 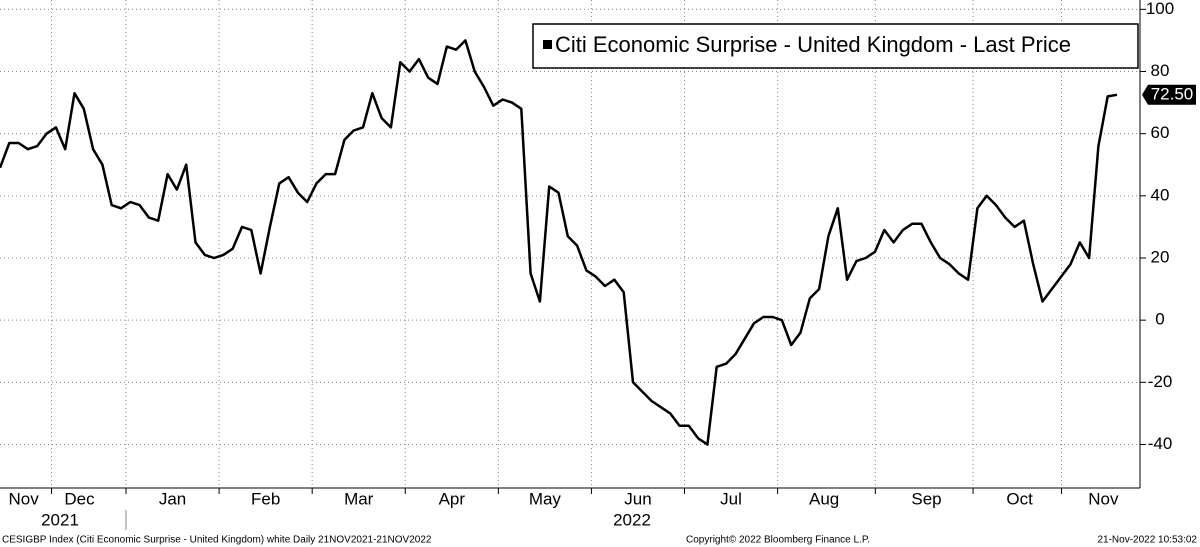 What do you see at coordinates (1019, 498) in the screenshot?
I see `x-tick-label: Oct` at bounding box center [1019, 498].